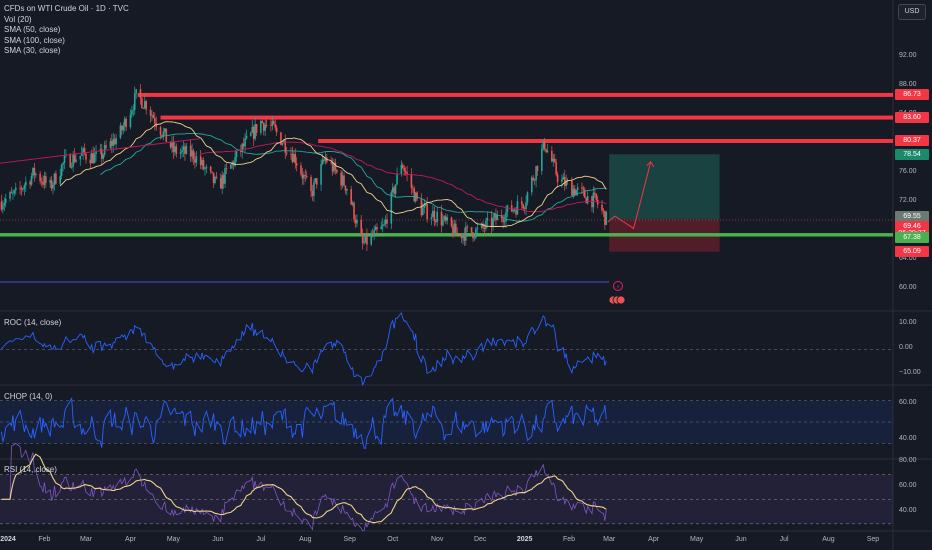 The image size is (932, 550). I want to click on projection-path, so click(629, 195).